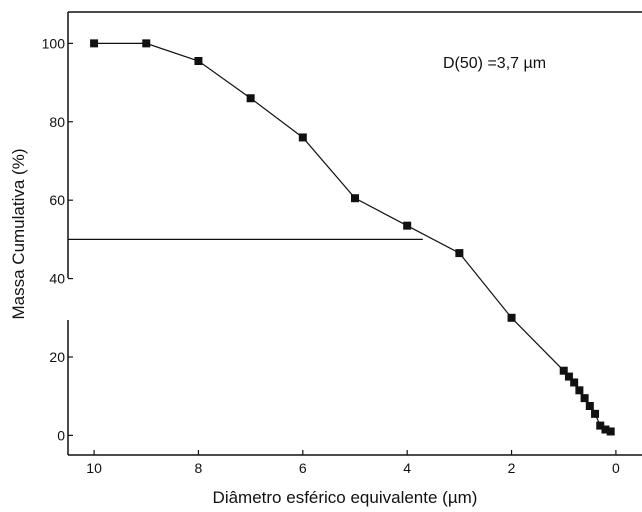 The image size is (642, 512). Describe the element at coordinates (94, 468) in the screenshot. I see `x-tick-label: 10` at that location.